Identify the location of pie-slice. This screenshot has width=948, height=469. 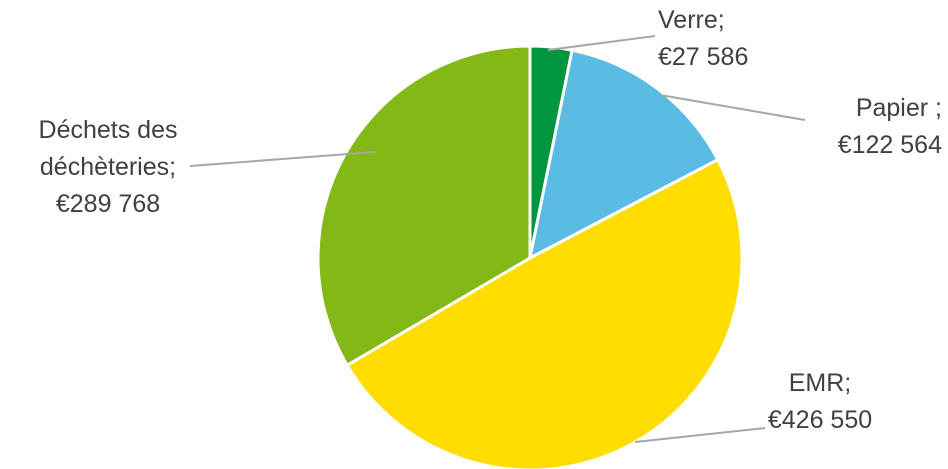
(624, 154).